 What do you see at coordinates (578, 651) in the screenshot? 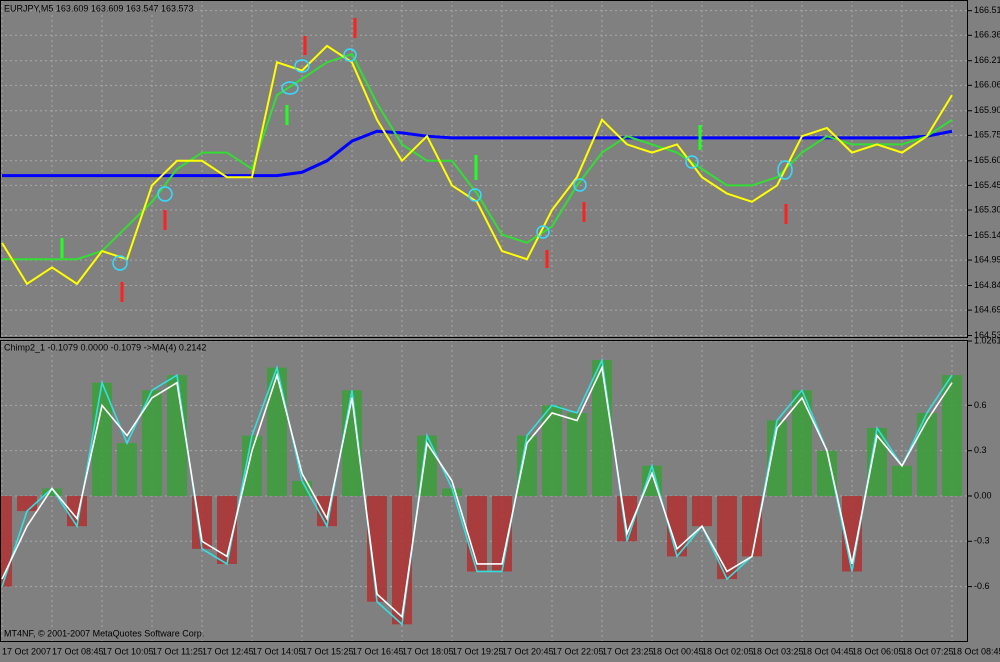
I see `x-tick-label: 17 Oct 22:05` at bounding box center [578, 651].